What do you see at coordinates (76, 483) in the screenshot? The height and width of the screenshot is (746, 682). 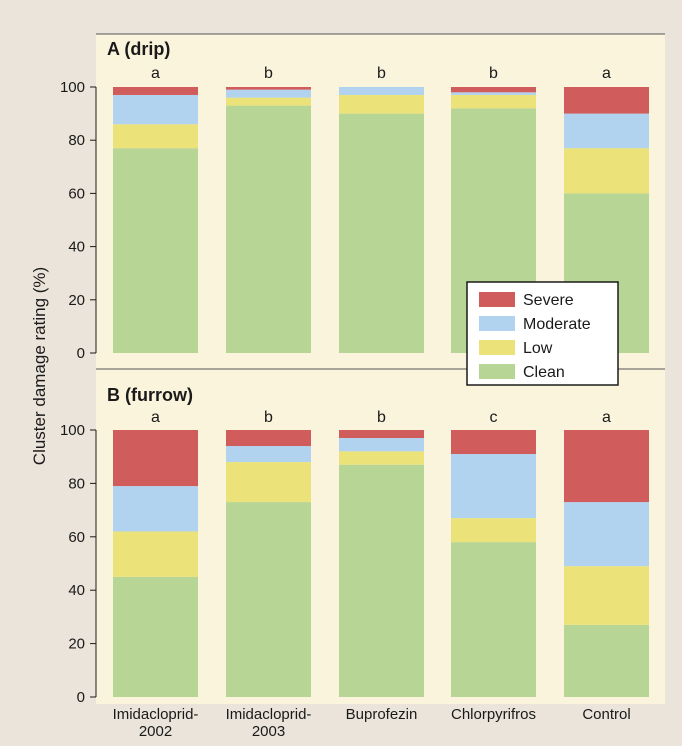 I see `y-tick-label-b-80: 80` at bounding box center [76, 483].